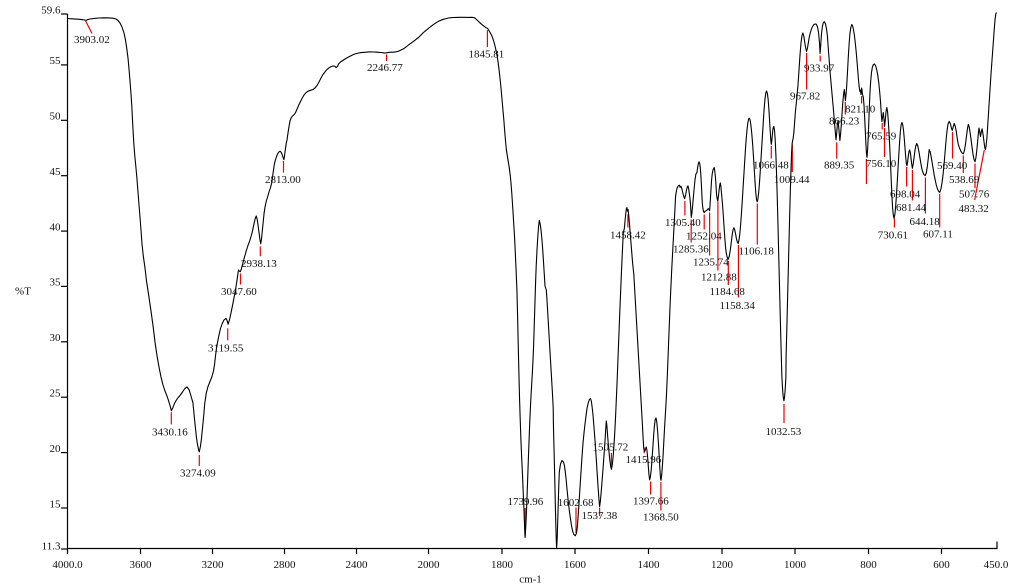 The height and width of the screenshot is (587, 1024). I want to click on svg-text: 1537.38, so click(600, 516).